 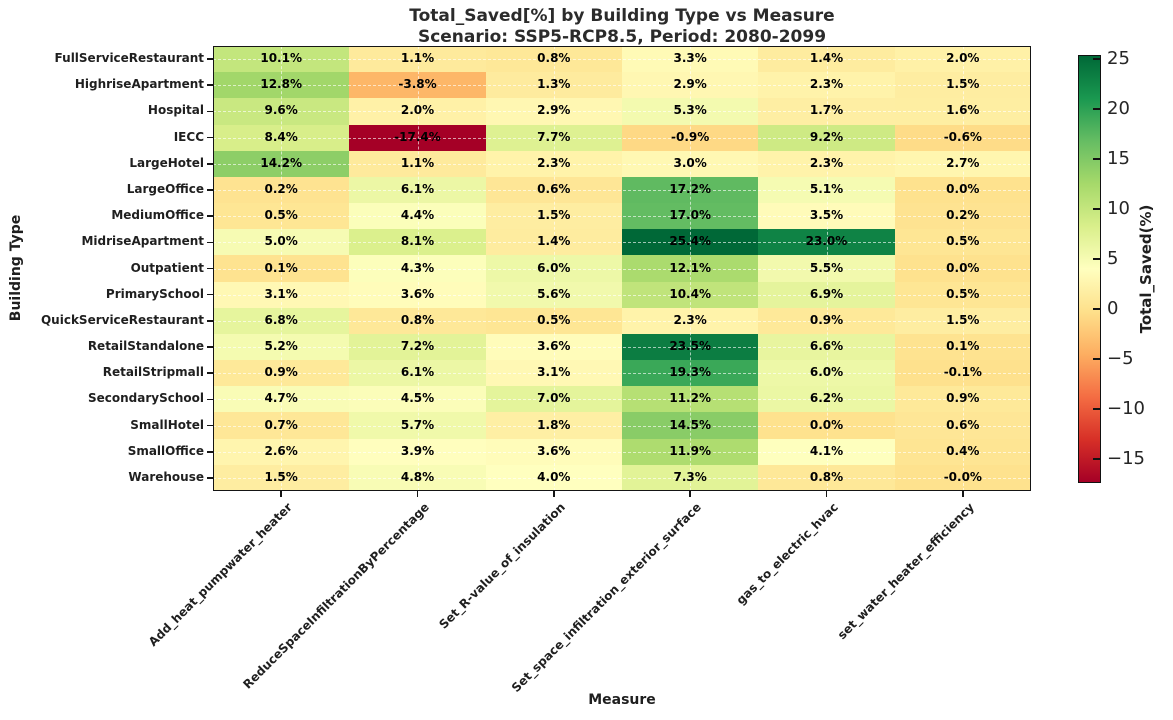 I want to click on cell-value: 7.7%, so click(x=554, y=136).